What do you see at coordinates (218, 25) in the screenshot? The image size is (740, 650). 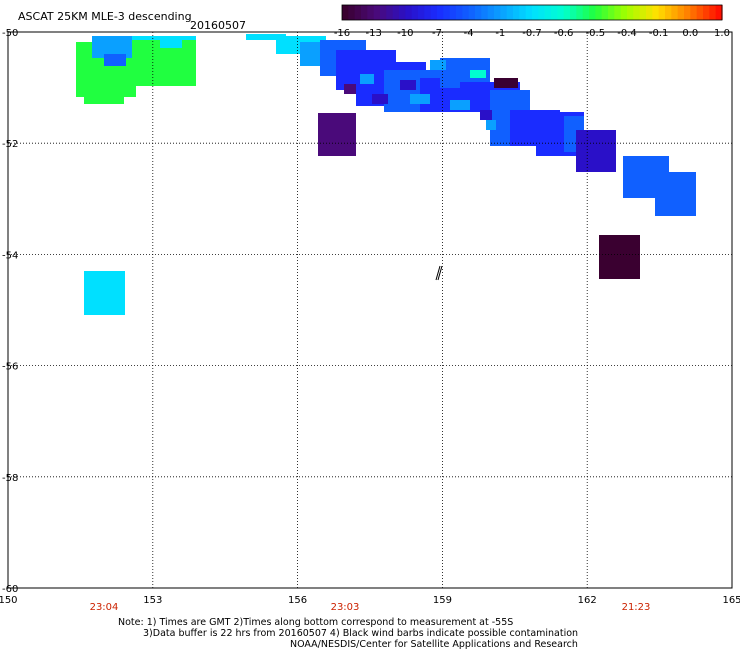 I see `chart-date: 20160507` at bounding box center [218, 25].